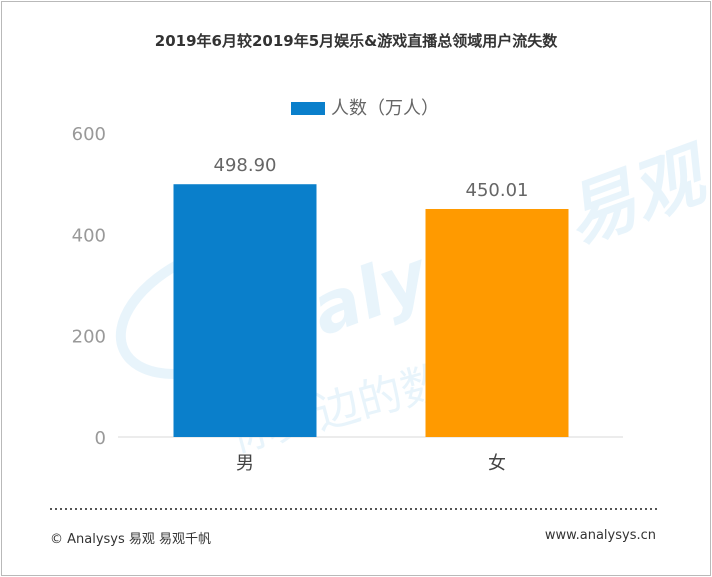 The height and width of the screenshot is (577, 712). I want to click on footer-copyright: © Analysys 易观 易观千帆, so click(131, 539).